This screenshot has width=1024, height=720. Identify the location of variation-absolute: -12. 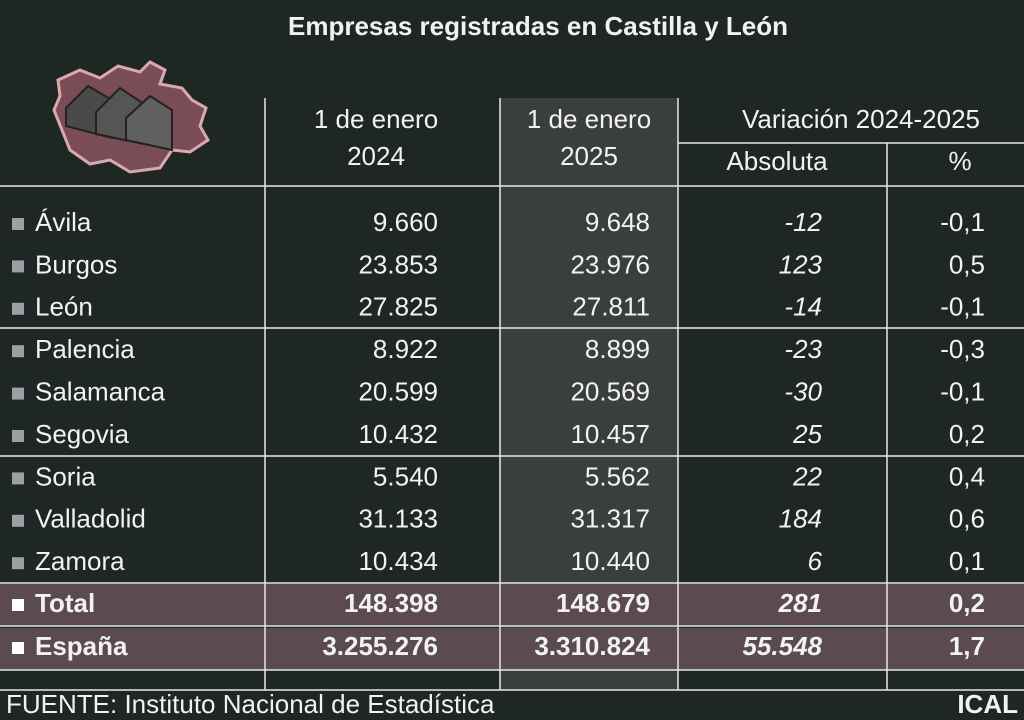
(803, 222).